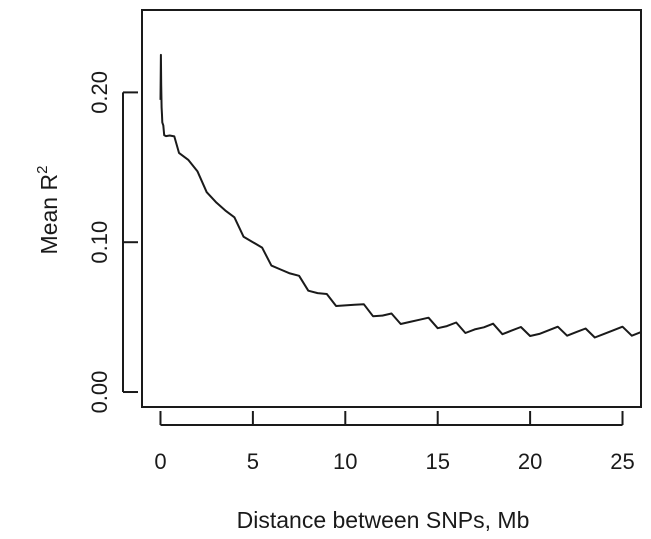  What do you see at coordinates (437, 461) in the screenshot?
I see `x-tick-label: 15` at bounding box center [437, 461].